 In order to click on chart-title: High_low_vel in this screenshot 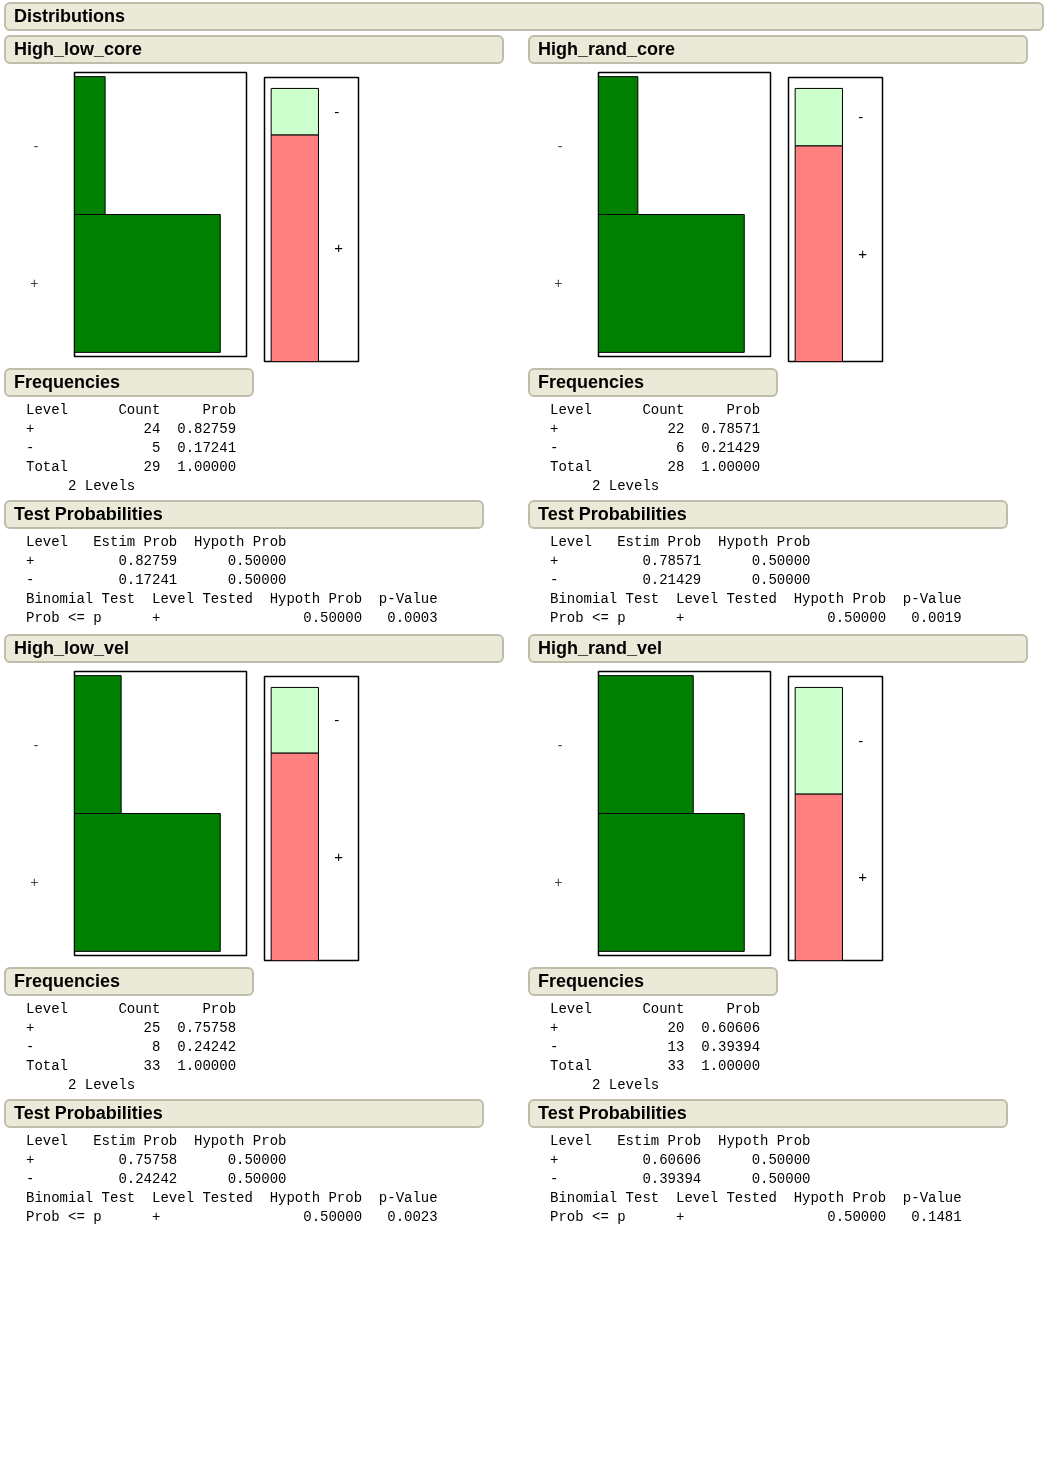, I will do `click(254, 648)`.